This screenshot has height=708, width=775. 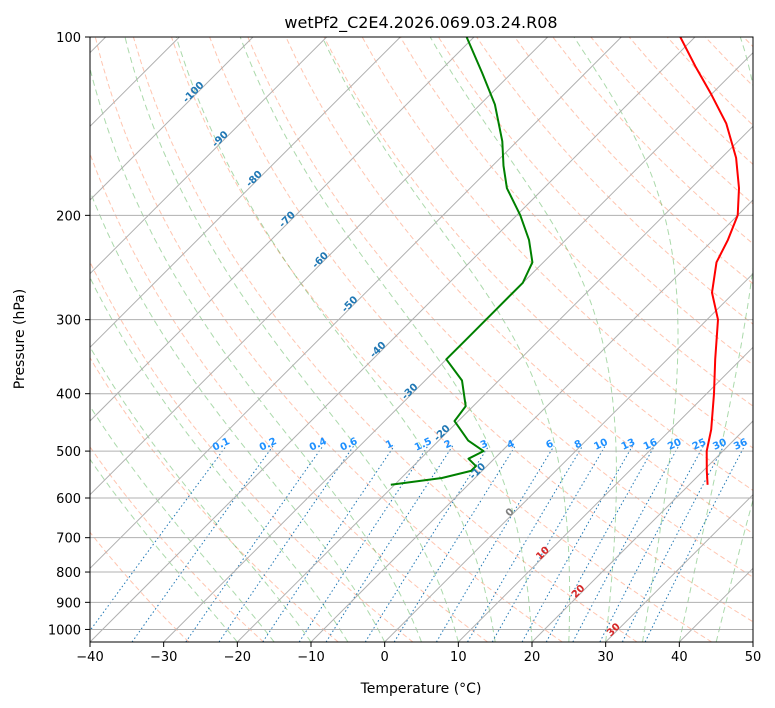 I want to click on dewpoint-profile, so click(x=462, y=261).